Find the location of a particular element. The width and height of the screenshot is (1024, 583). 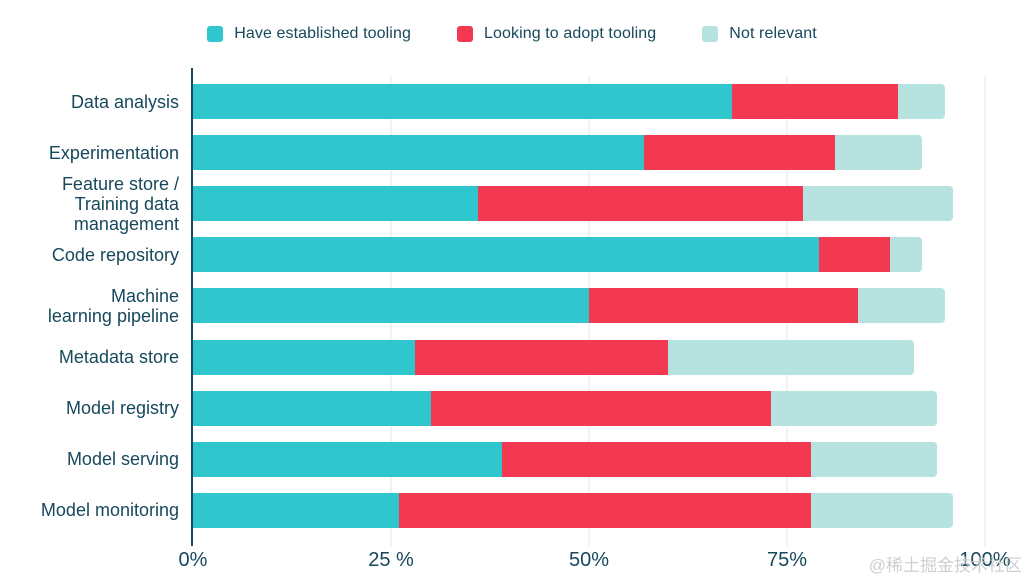

category-label: Code repository is located at coordinates (115, 254).